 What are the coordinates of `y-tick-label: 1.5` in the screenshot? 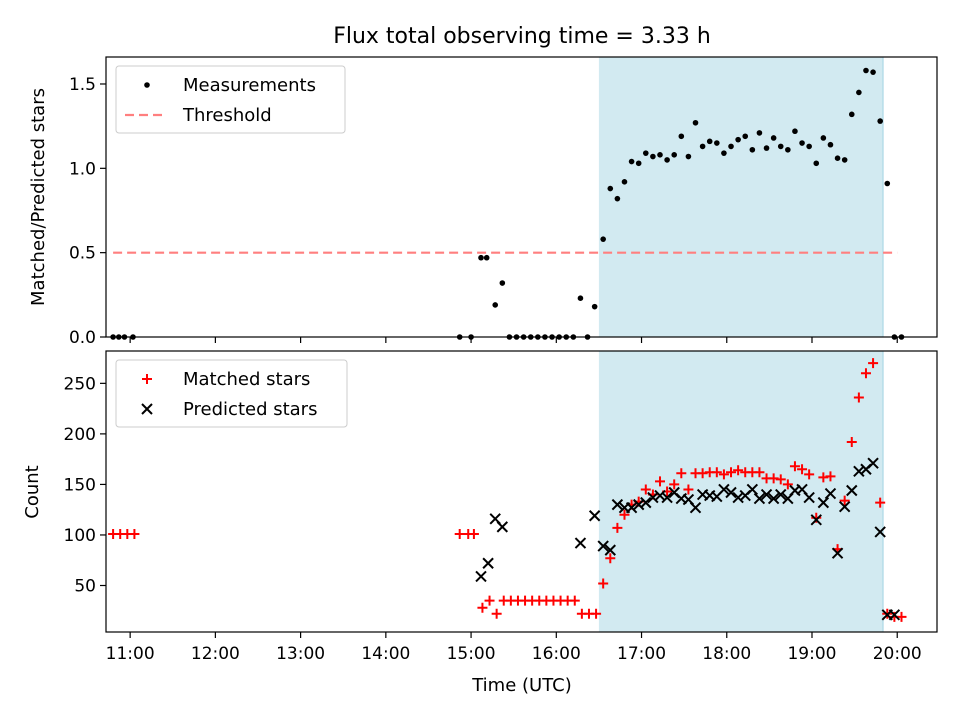 It's located at (82, 85).